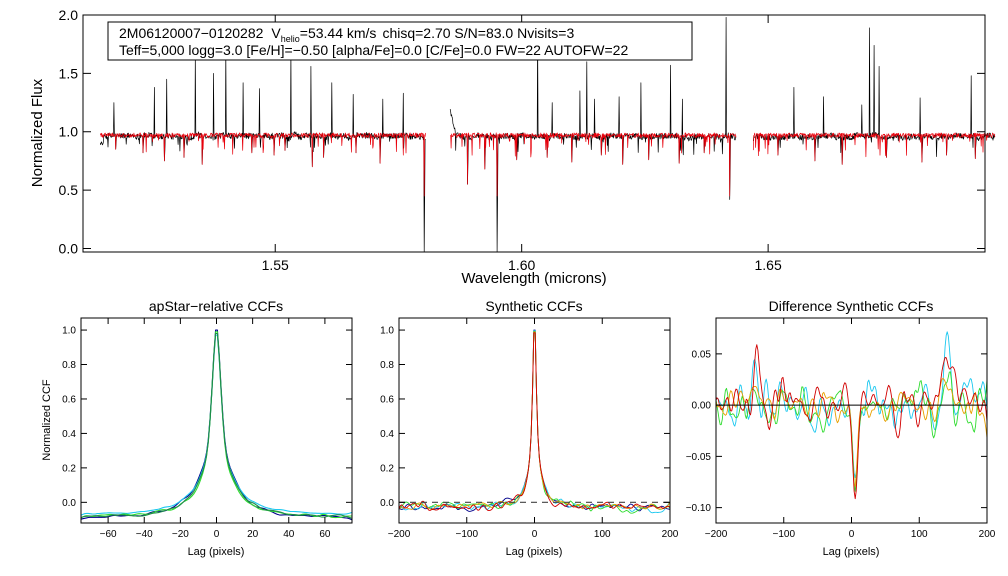  I want to click on apstar-ccf-xtick-label: 40, so click(289, 534).